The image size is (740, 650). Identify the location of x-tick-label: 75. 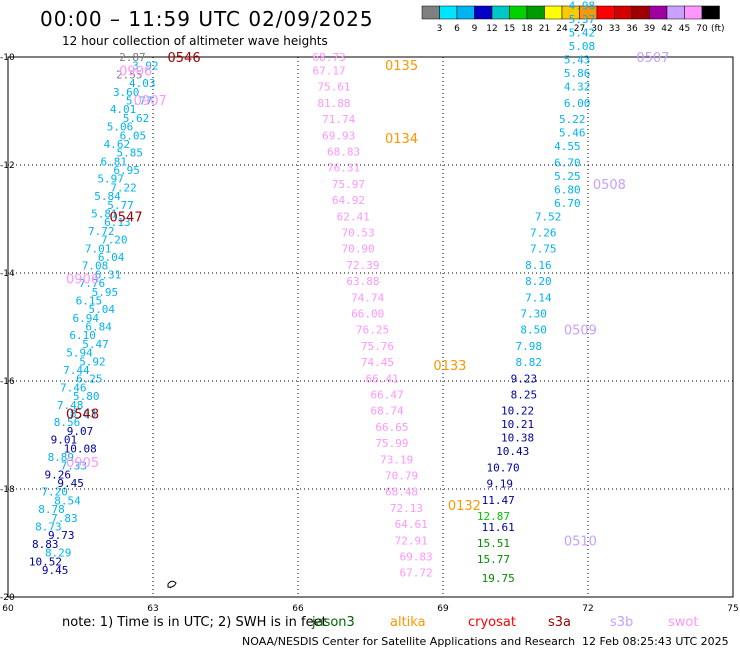
(732, 609).